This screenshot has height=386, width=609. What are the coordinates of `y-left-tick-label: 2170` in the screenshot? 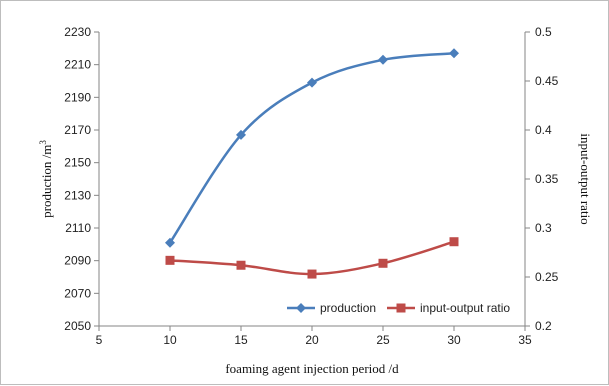 It's located at (77, 130).